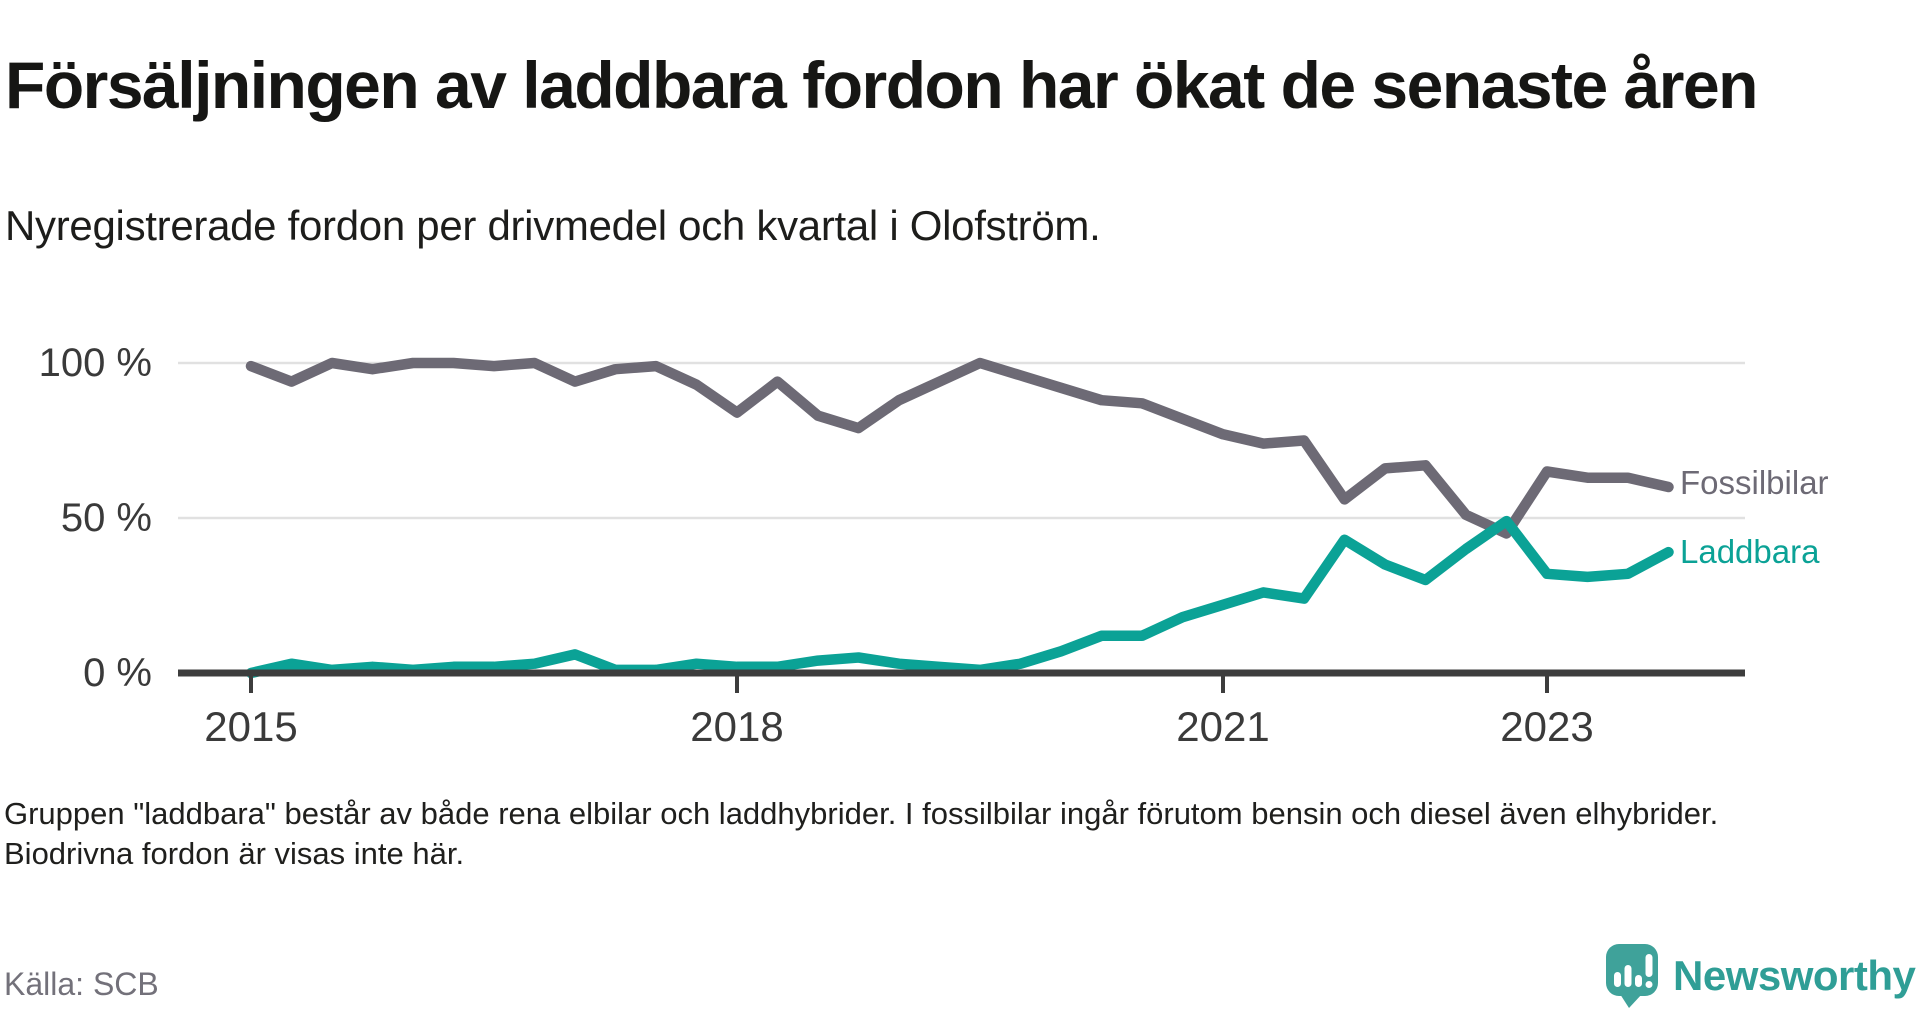 This screenshot has height=1010, width=1920. Describe the element at coordinates (1632, 976) in the screenshot. I see `newsworthy-bubble-icon` at that location.